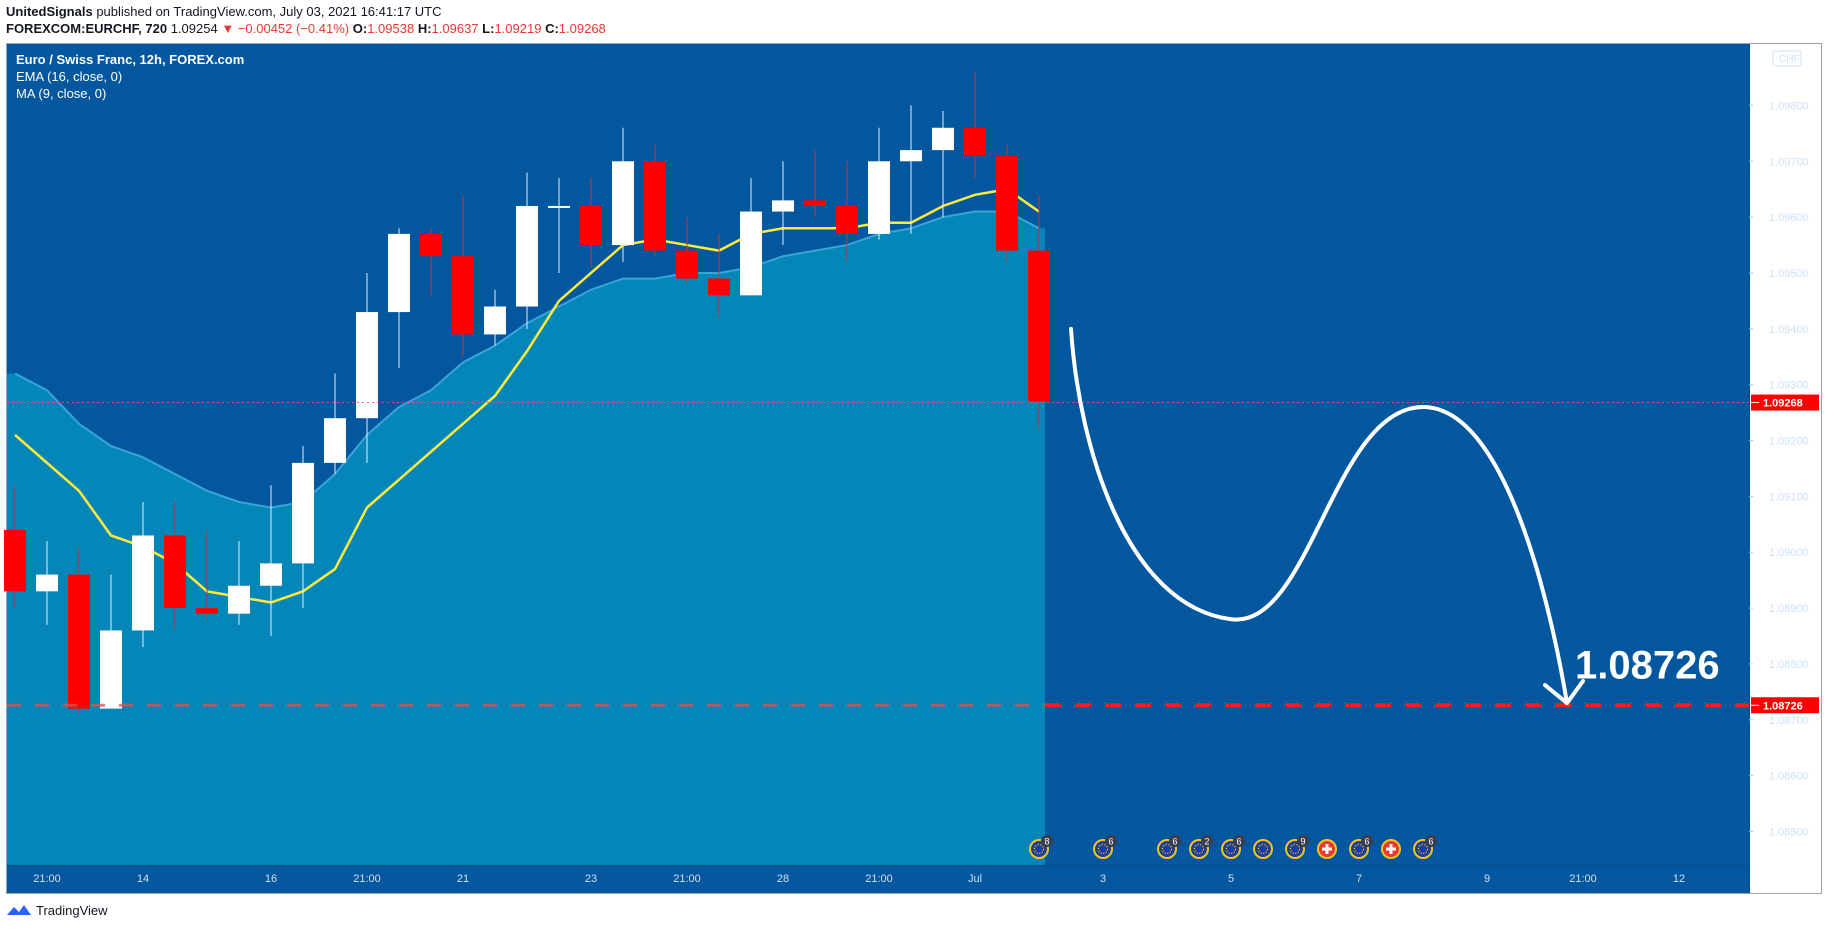 The image size is (1828, 929). What do you see at coordinates (975, 879) in the screenshot?
I see `x-tick-label: Jul` at bounding box center [975, 879].